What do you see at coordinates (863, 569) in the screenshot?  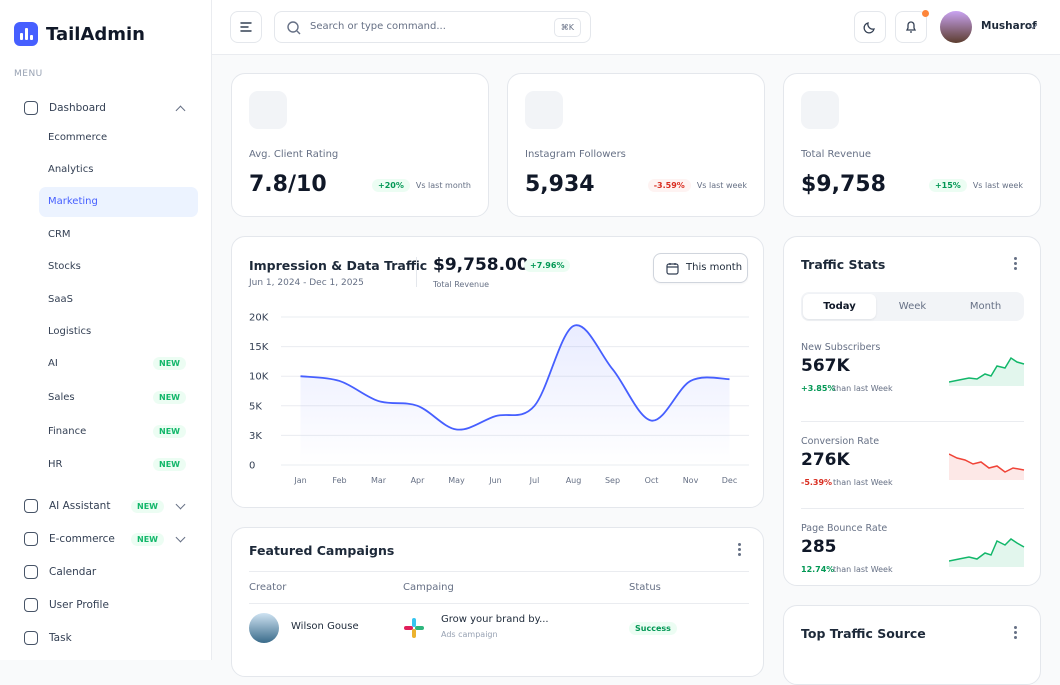 I see `traffic-stat-period: than last Week` at bounding box center [863, 569].